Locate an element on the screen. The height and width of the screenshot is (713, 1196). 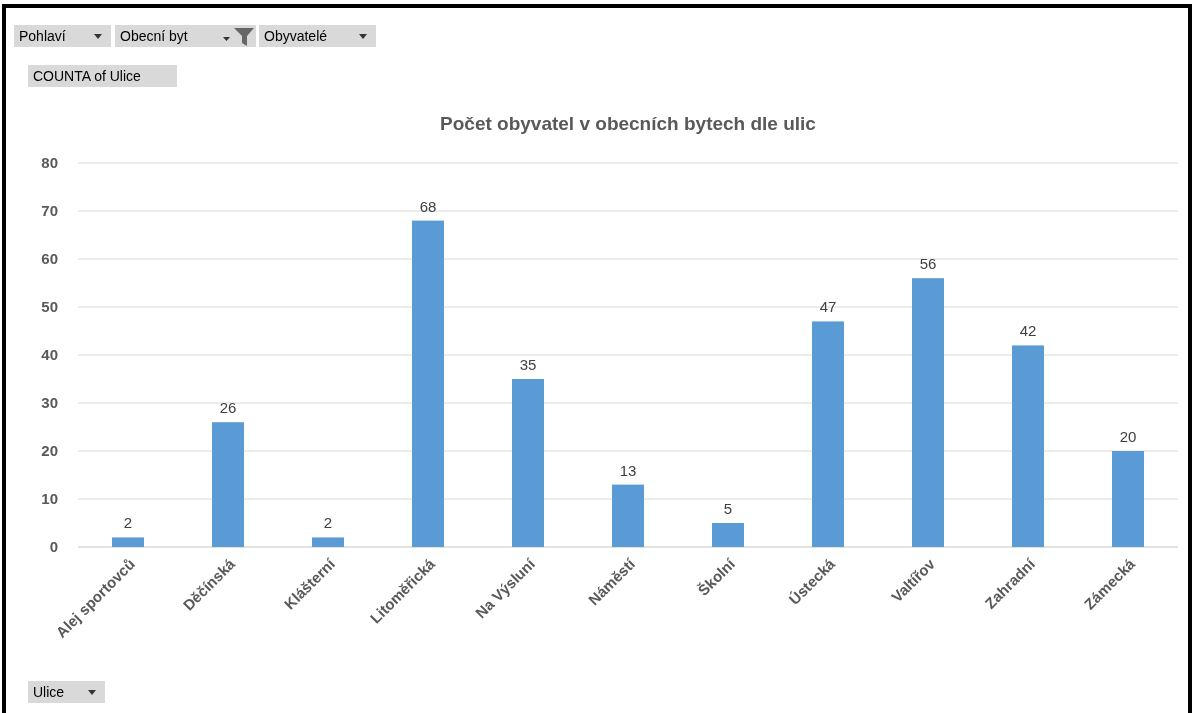
text: Pohlaví is located at coordinates (42, 36).